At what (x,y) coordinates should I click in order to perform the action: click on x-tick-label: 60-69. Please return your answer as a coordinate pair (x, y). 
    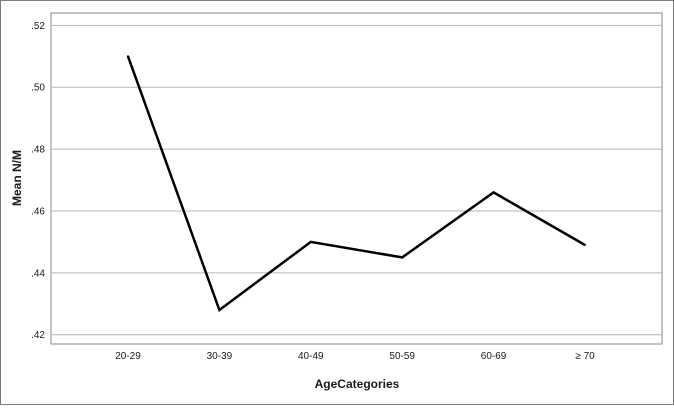
    Looking at the image, I should click on (494, 356).